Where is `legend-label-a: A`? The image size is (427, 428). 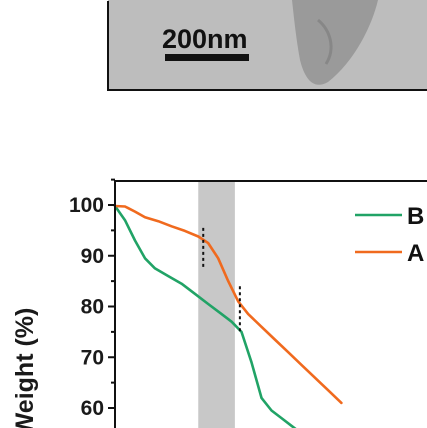
legend-label-a: A is located at coordinates (415, 253).